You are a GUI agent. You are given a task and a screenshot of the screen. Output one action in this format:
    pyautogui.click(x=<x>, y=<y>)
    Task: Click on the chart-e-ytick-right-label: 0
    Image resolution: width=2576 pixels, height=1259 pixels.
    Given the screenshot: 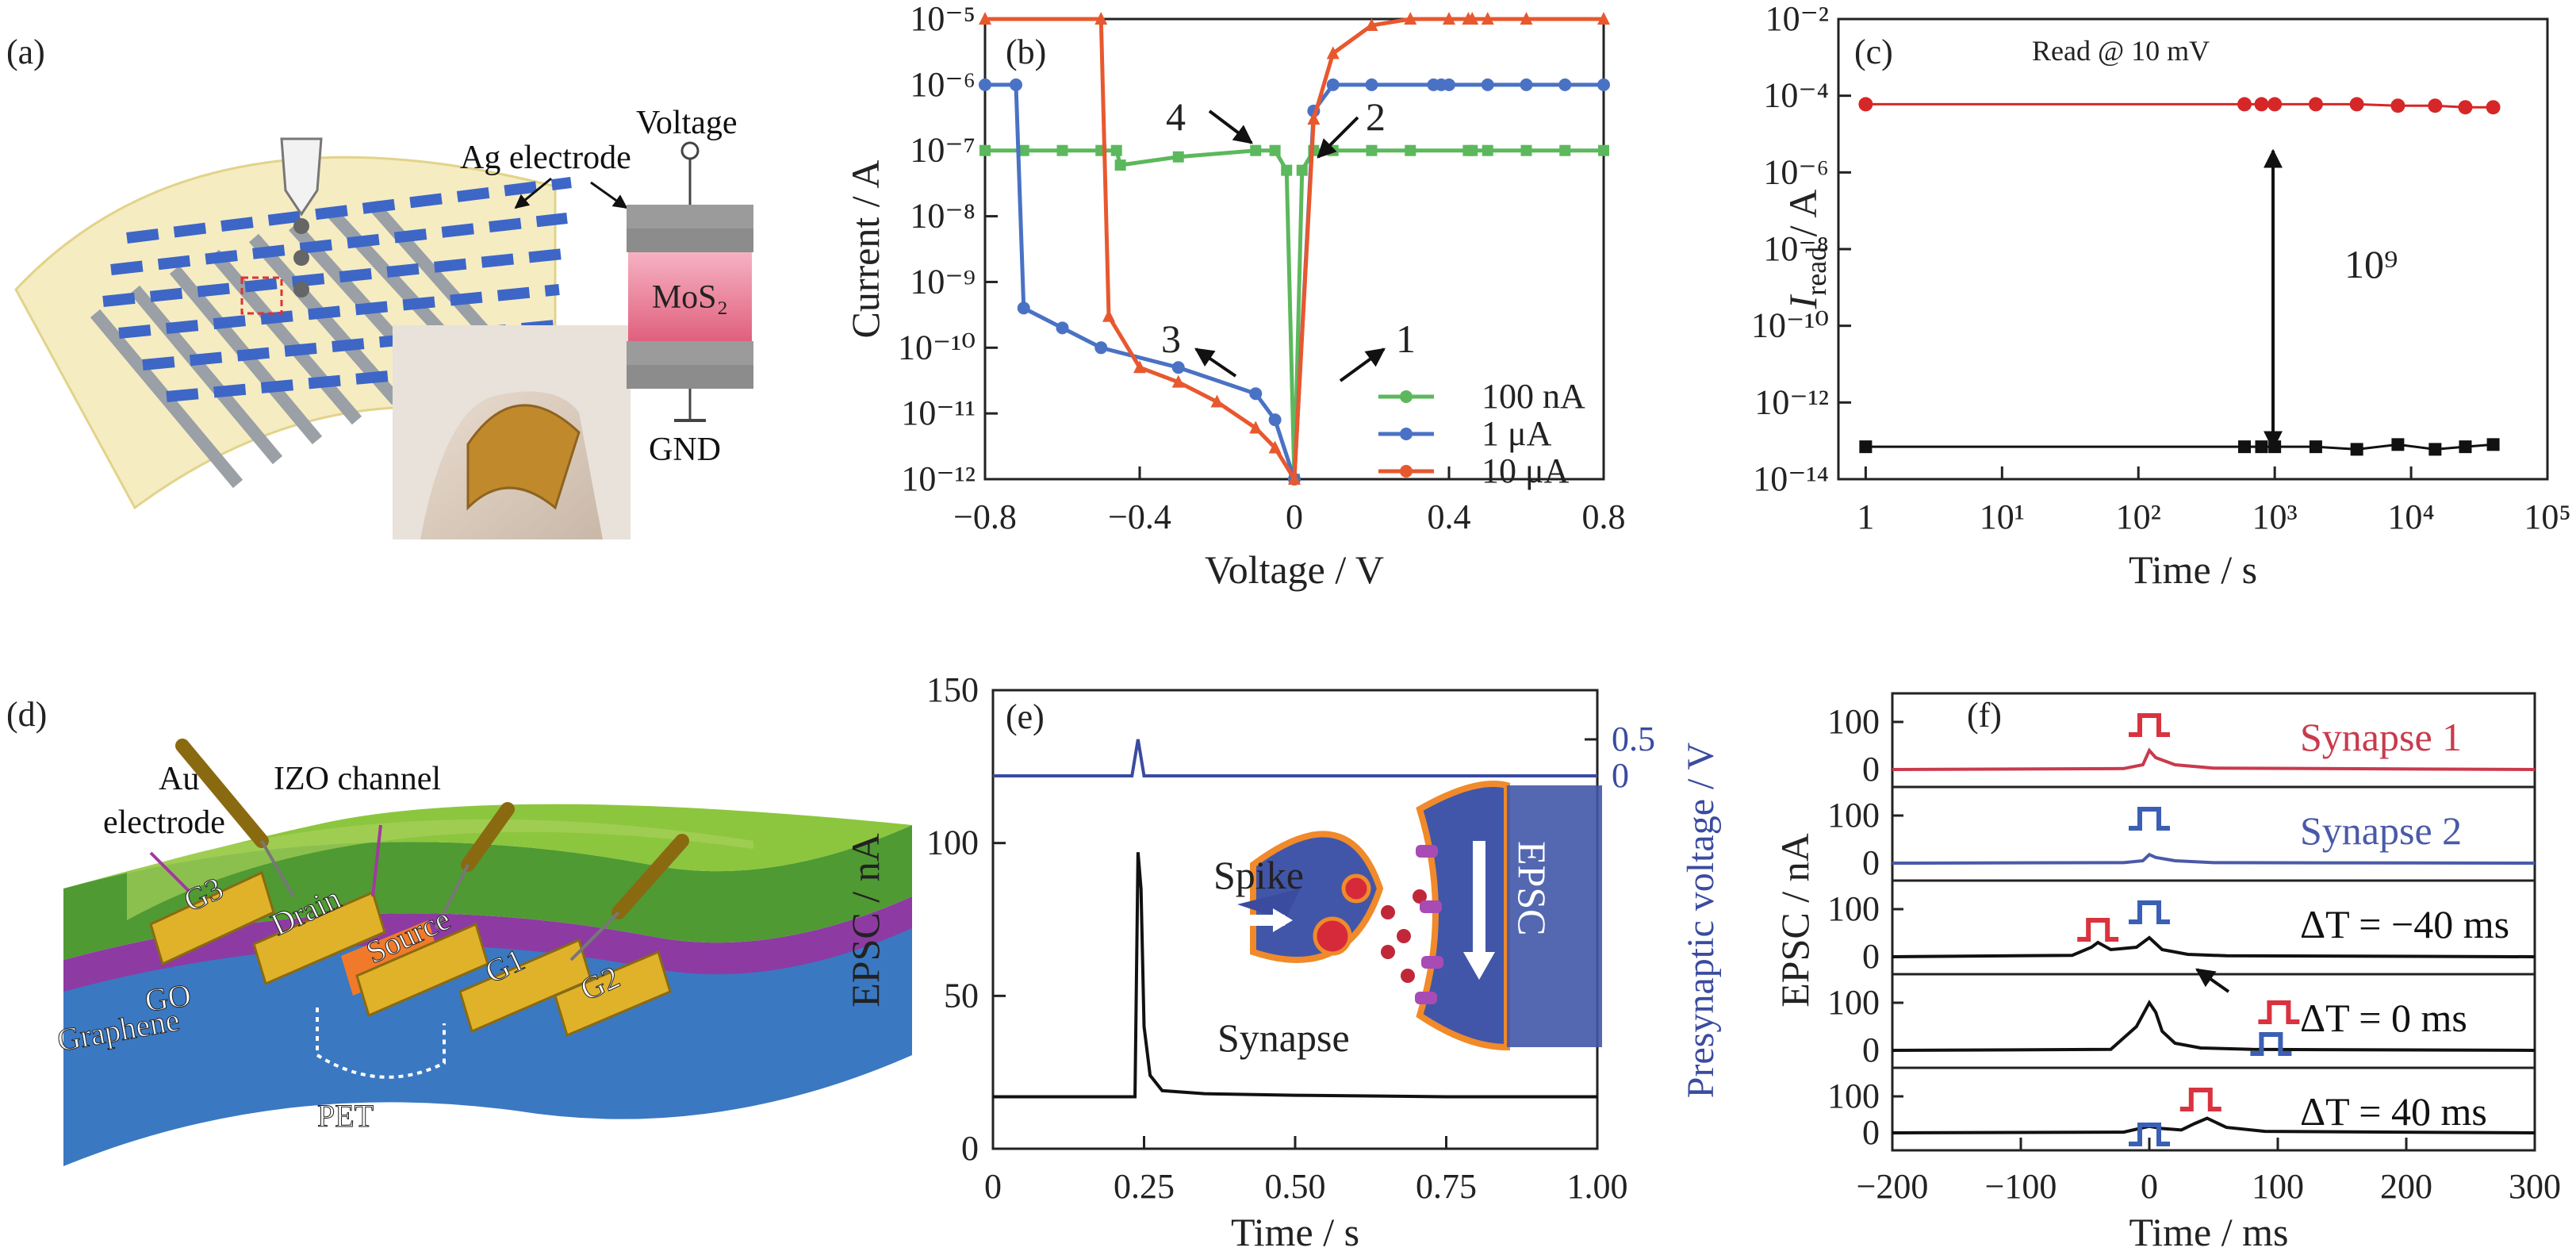 What is the action you would take?
    pyautogui.click(x=1621, y=775)
    